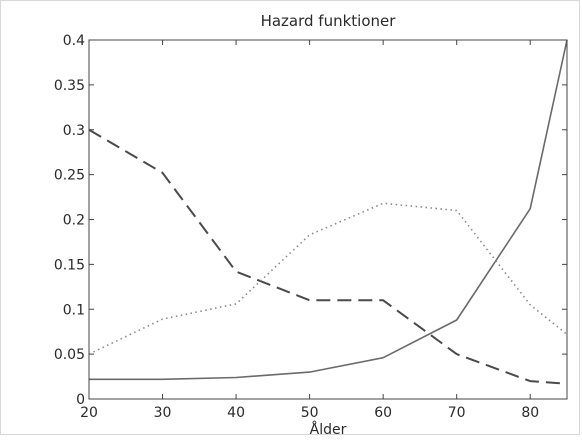  Describe the element at coordinates (310, 413) in the screenshot. I see `x-tick-label: 50` at that location.